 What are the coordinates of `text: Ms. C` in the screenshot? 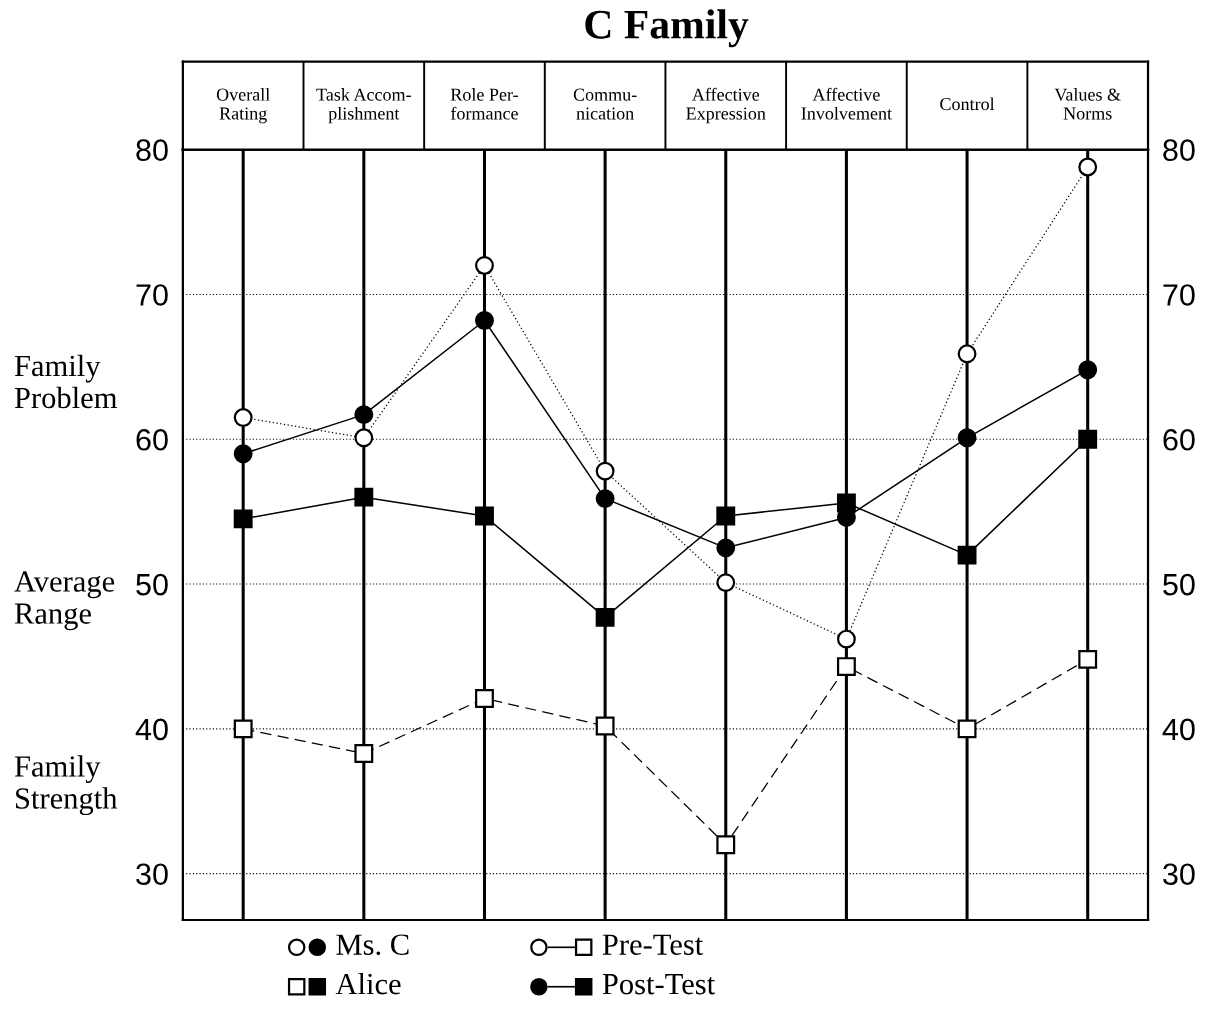 It's located at (372, 945).